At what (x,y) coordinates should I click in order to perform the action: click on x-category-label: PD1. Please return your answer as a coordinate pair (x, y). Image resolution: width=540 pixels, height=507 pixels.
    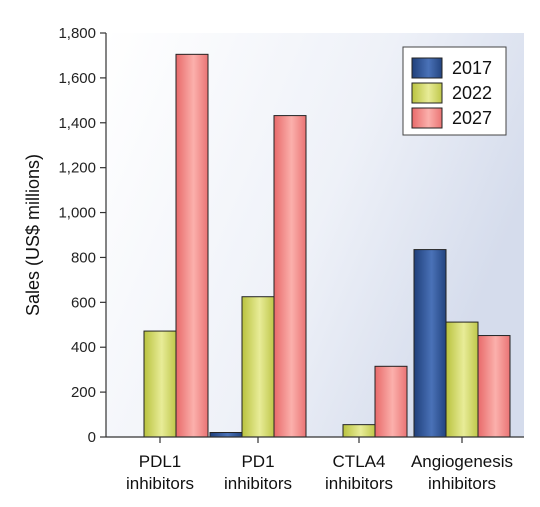
    Looking at the image, I should click on (257, 461).